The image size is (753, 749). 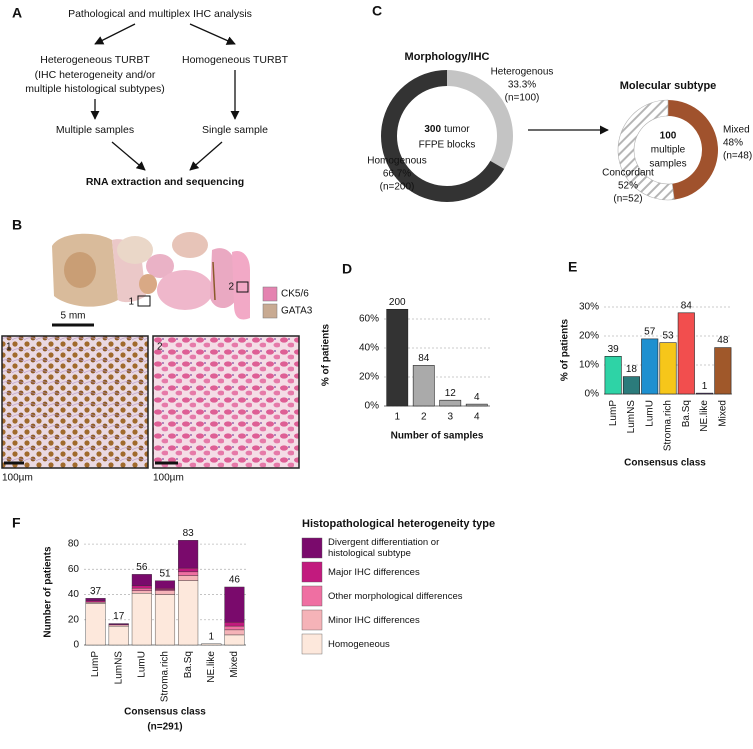 I want to click on slice-count: (n=48), so click(x=737, y=156).